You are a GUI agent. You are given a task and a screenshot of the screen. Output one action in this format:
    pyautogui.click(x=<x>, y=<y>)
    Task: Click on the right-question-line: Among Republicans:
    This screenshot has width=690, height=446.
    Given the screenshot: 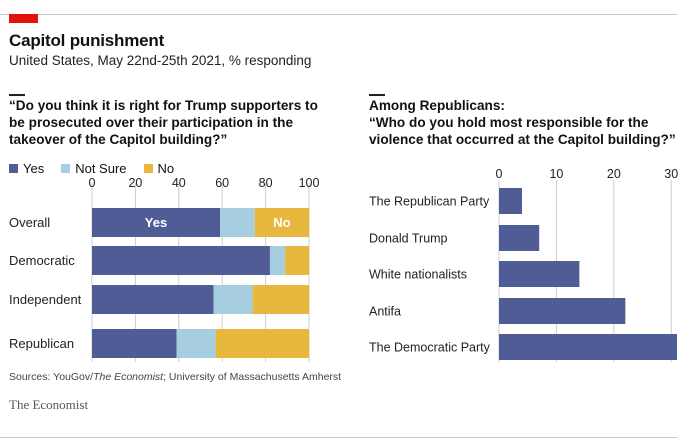 What is the action you would take?
    pyautogui.click(x=437, y=105)
    